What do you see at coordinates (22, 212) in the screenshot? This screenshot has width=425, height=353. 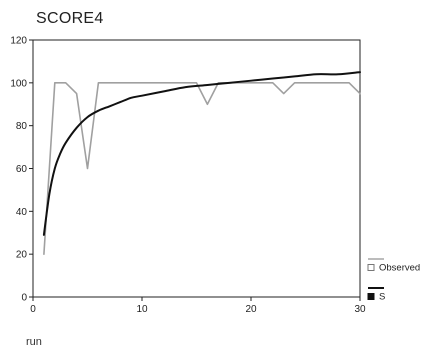 I see `y-tick-label: 40` at bounding box center [22, 212].